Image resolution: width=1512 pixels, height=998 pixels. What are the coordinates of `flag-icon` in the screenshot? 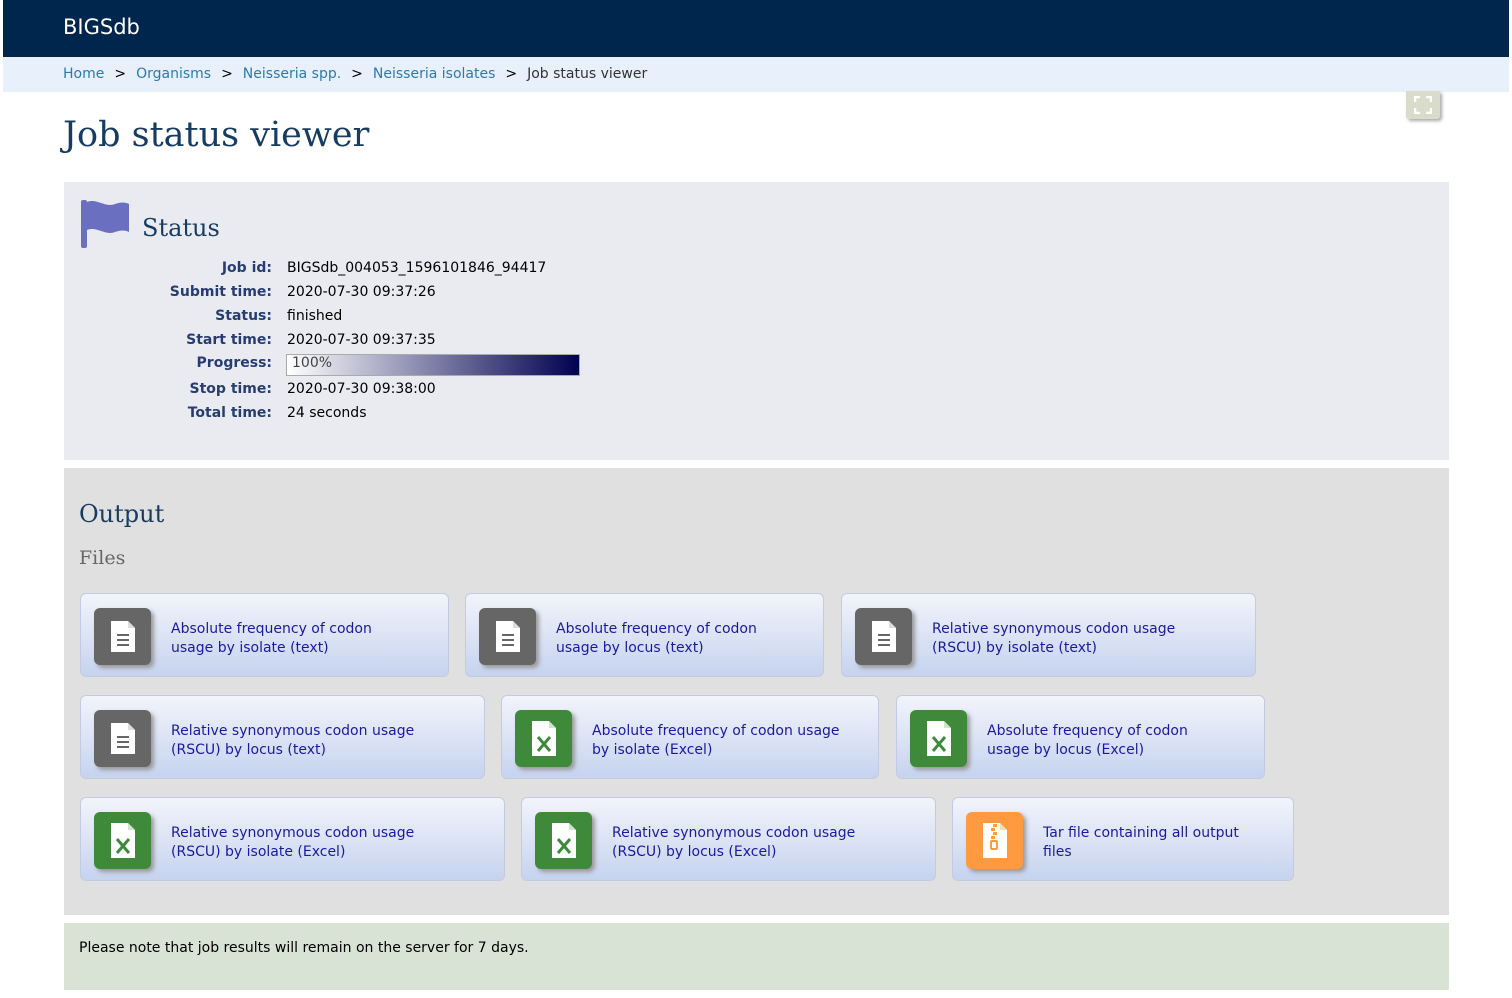 It's located at (105, 224).